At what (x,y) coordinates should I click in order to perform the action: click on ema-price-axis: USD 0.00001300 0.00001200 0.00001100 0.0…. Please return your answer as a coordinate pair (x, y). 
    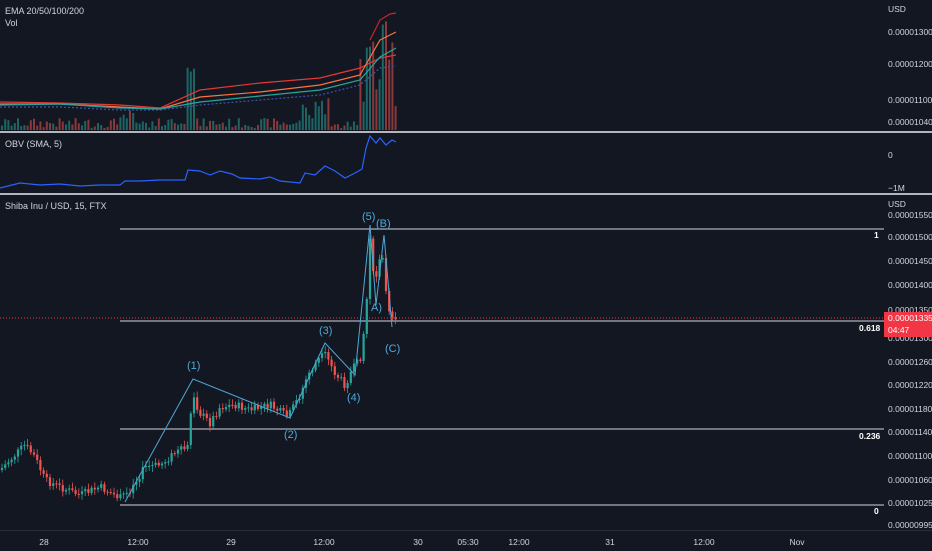
    Looking at the image, I should click on (908, 65).